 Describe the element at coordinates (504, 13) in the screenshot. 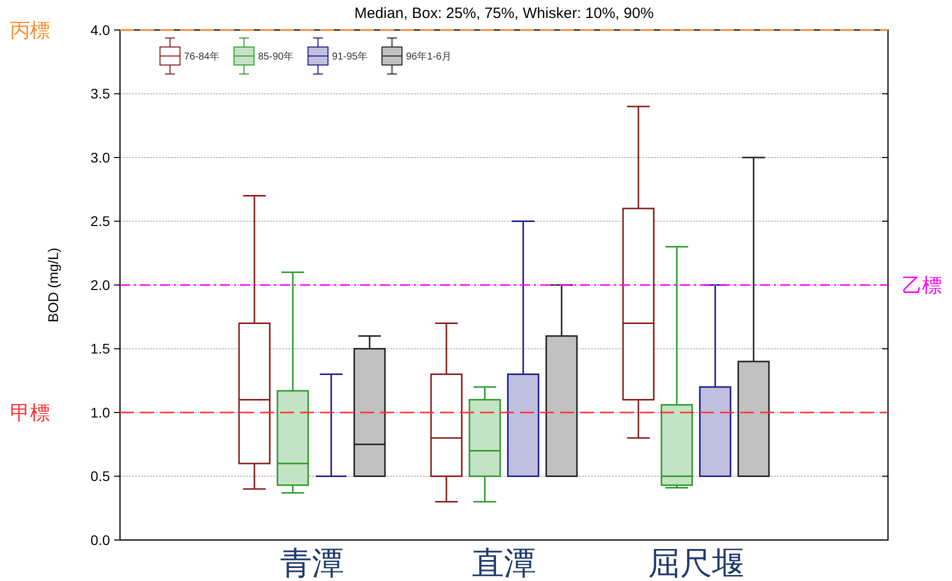

I see `chart-title: Median, Box: 25%, 75%, Whisker: 10%, 90%` at that location.